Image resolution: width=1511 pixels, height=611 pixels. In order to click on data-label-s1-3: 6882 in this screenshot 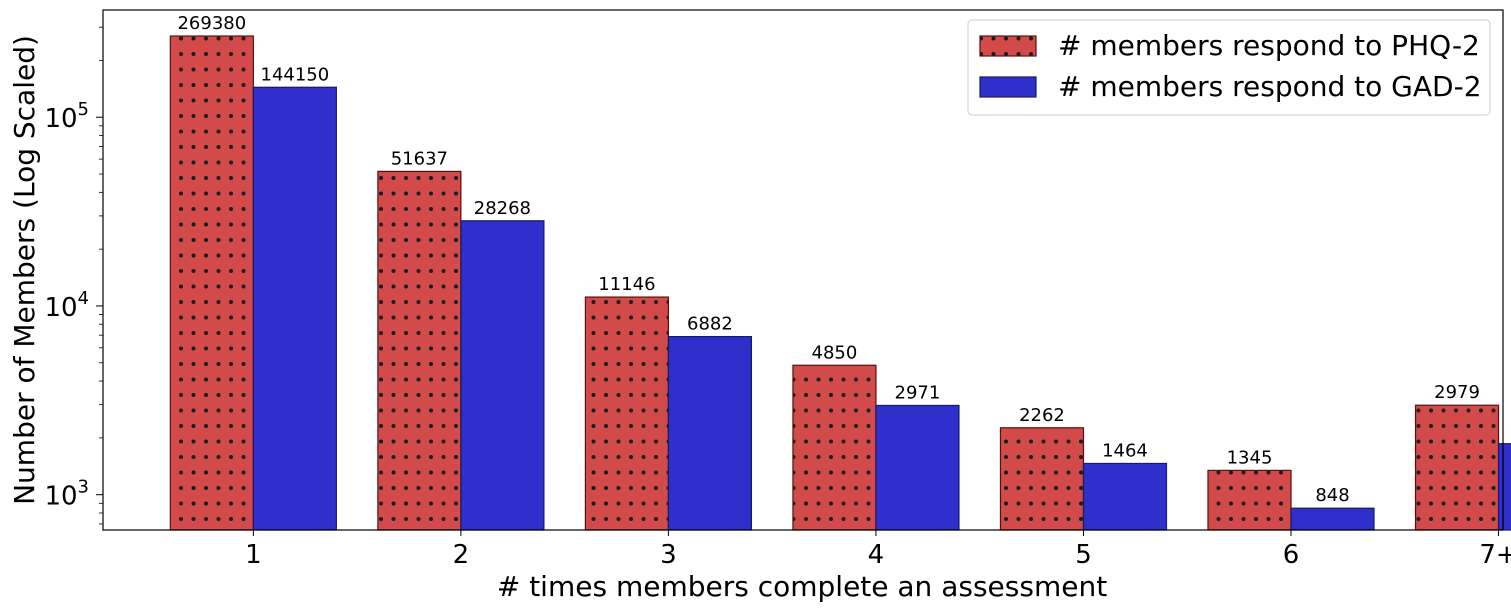, I will do `click(710, 324)`.